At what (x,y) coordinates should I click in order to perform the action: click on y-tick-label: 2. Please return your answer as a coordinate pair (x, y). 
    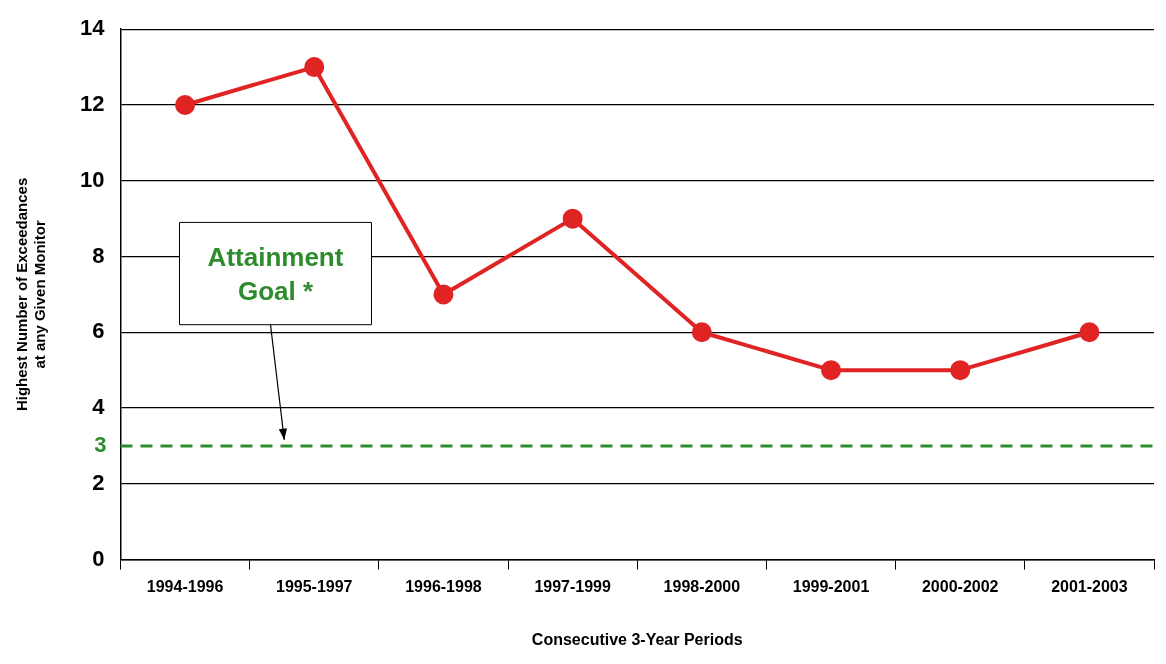
    Looking at the image, I should click on (98, 482).